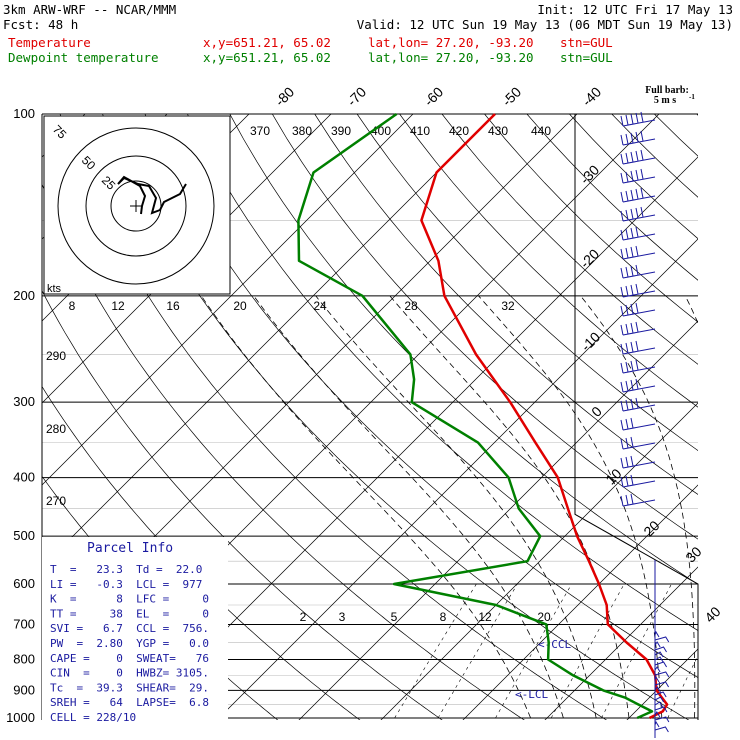  What do you see at coordinates (459, 131) in the screenshot?
I see `theta-label: 420` at bounding box center [459, 131].